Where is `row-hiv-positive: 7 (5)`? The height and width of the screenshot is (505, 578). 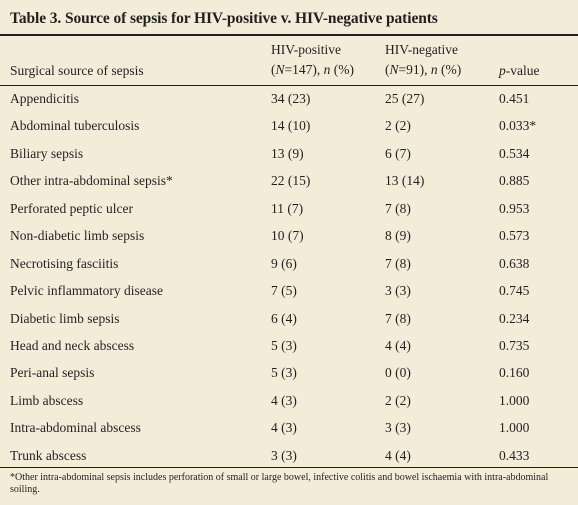 row-hiv-positive: 7 (5) is located at coordinates (284, 291).